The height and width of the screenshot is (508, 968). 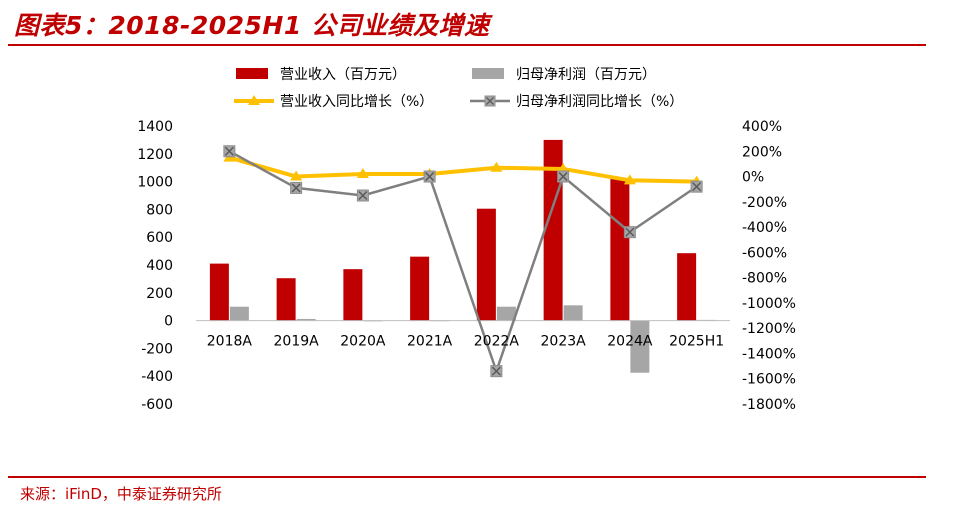 I want to click on source-note: 来源：iFinD，中泰证券研究所, so click(x=121, y=494).